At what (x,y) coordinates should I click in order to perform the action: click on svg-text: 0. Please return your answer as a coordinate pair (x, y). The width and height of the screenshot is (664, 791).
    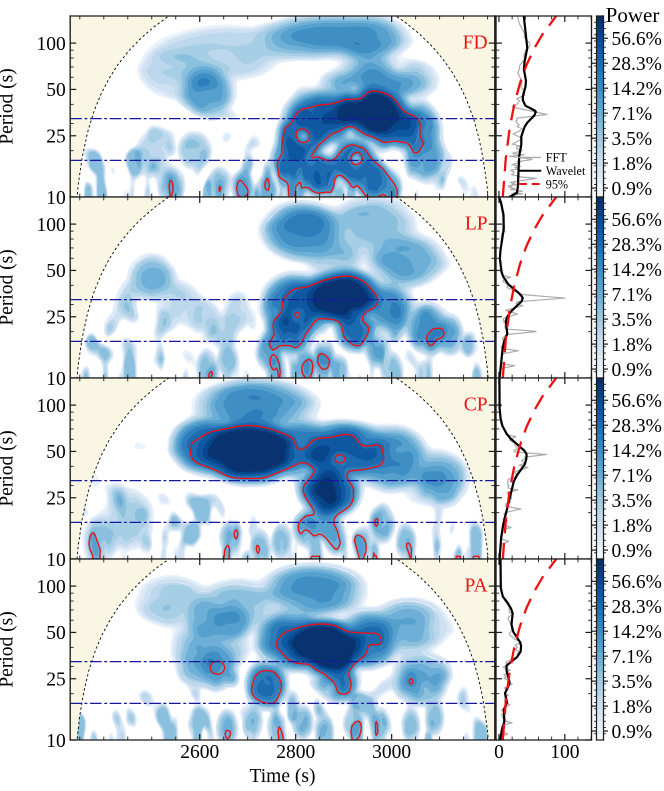
    Looking at the image, I should click on (499, 752).